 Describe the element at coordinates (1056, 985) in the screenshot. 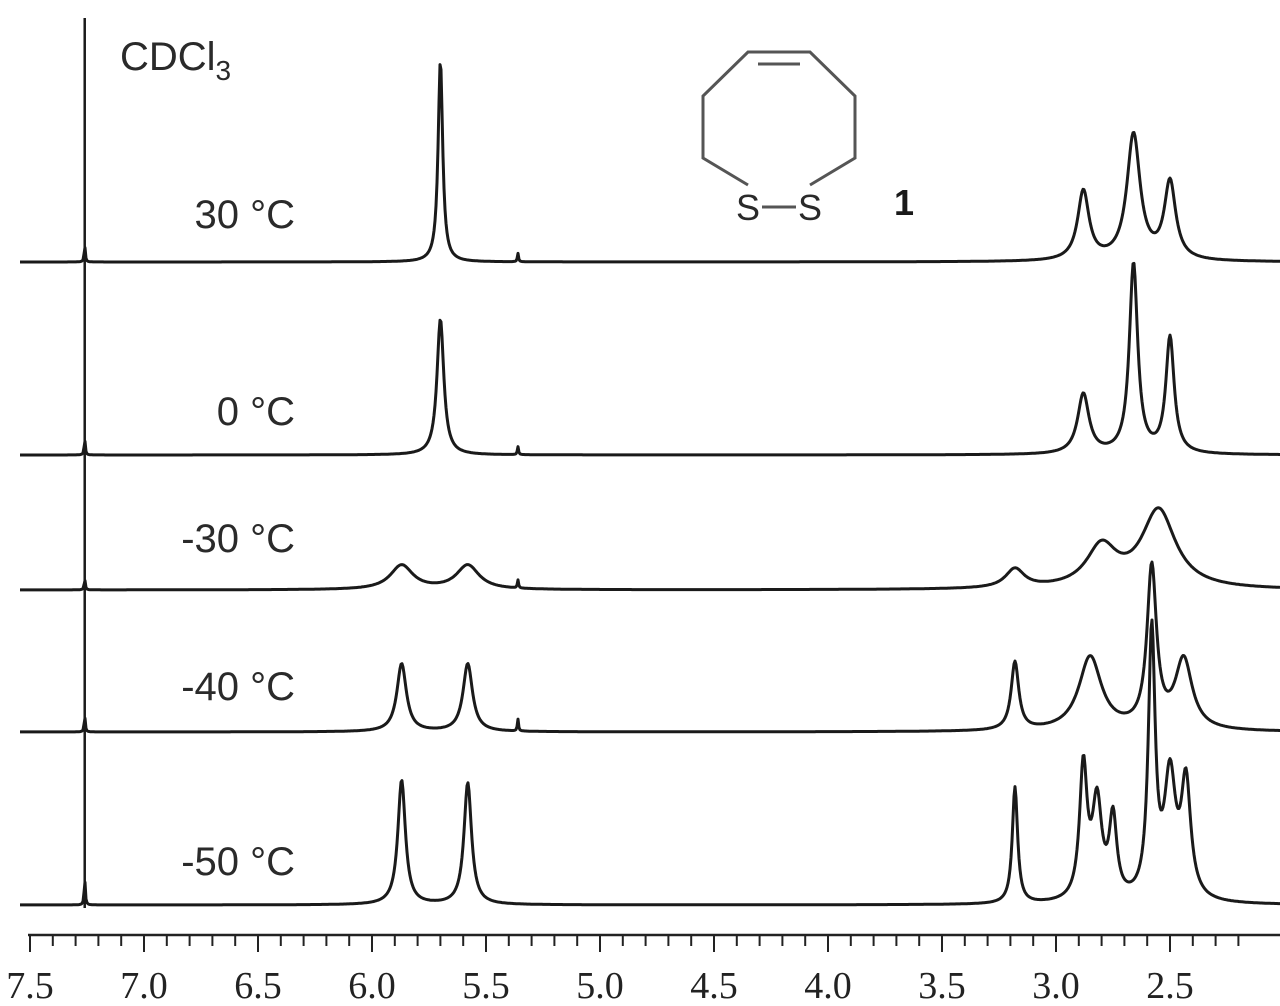

I see `tick-label: 3.0` at that location.